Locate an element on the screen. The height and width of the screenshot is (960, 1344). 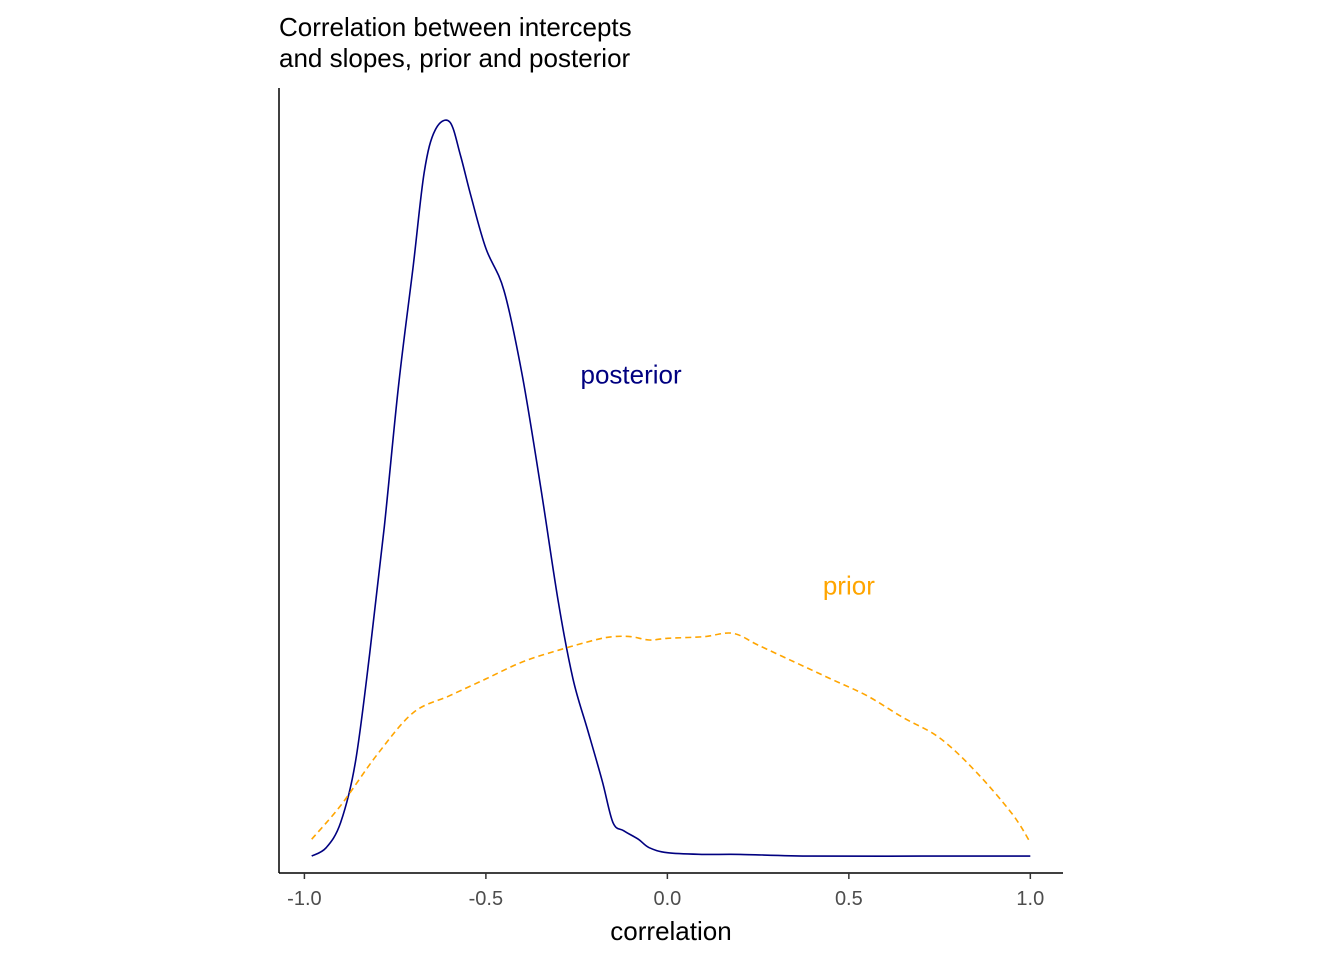
prior-density-line is located at coordinates (671, 738).